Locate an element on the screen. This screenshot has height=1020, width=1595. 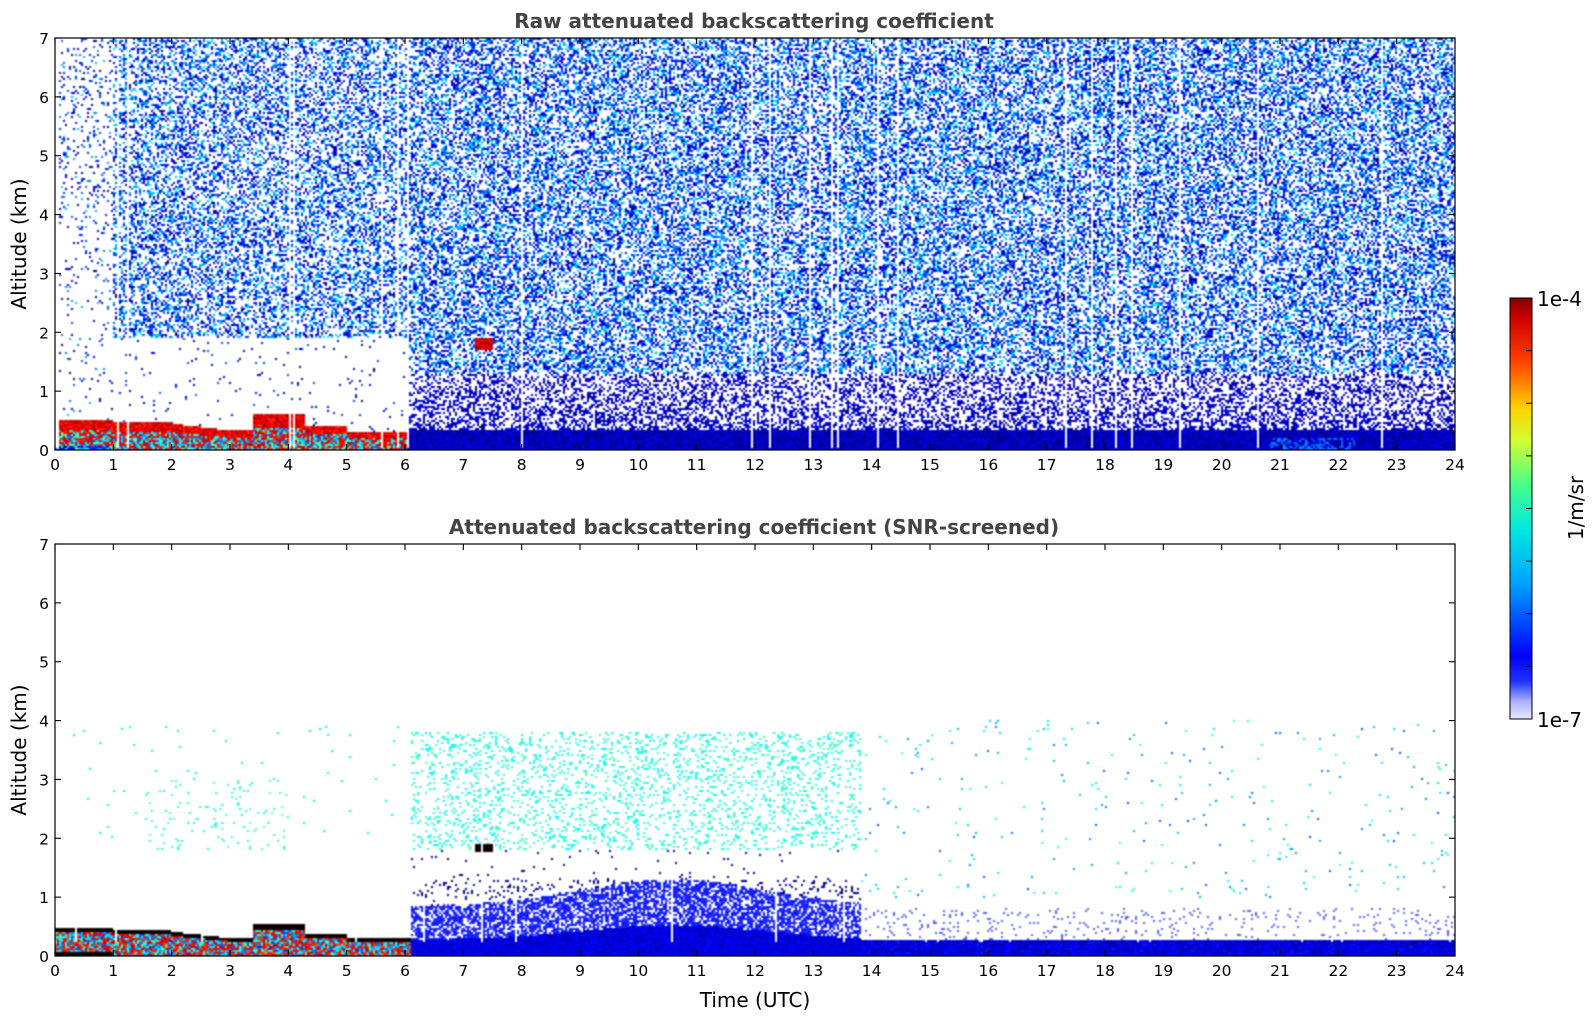
colorbar-ticks is located at coordinates (1529, 508).